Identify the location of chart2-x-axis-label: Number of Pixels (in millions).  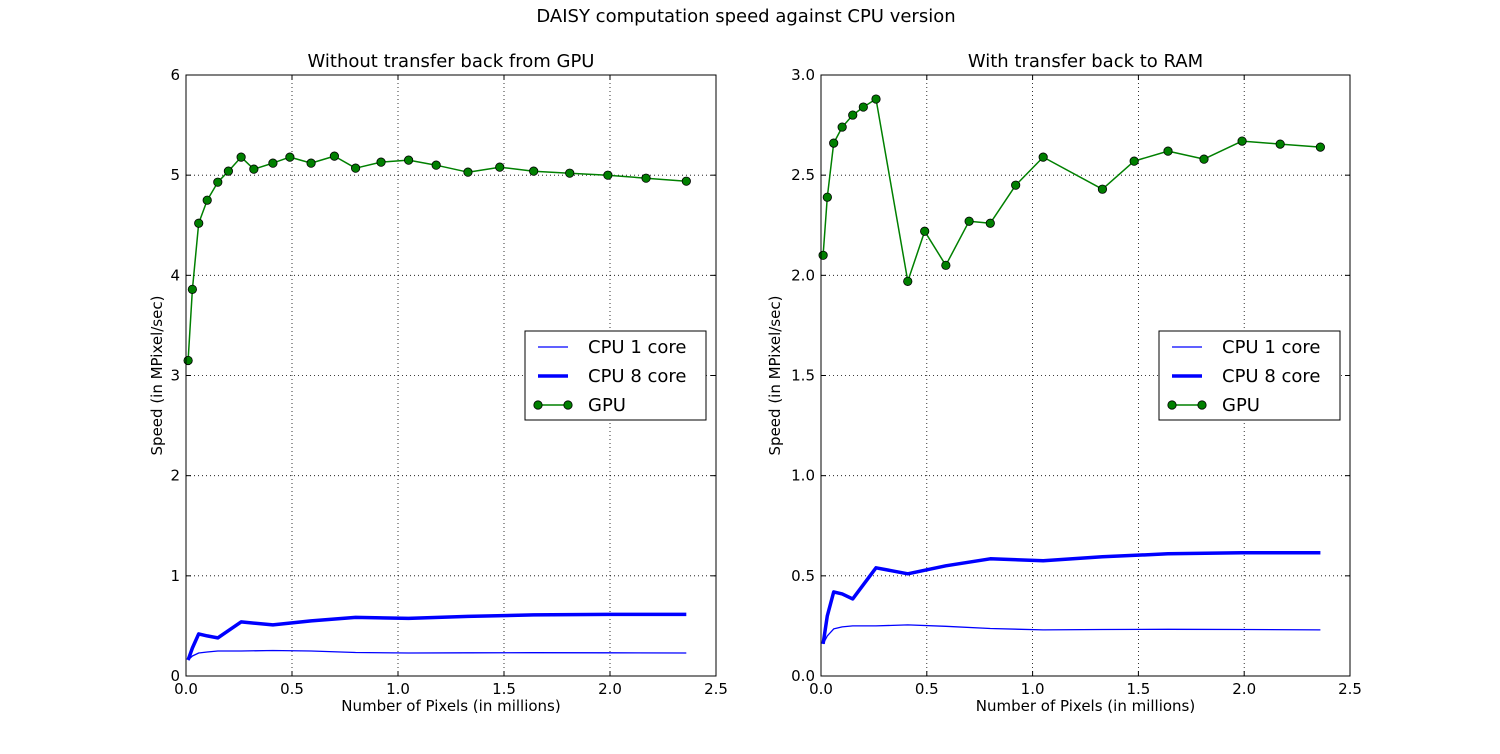
(1085, 706).